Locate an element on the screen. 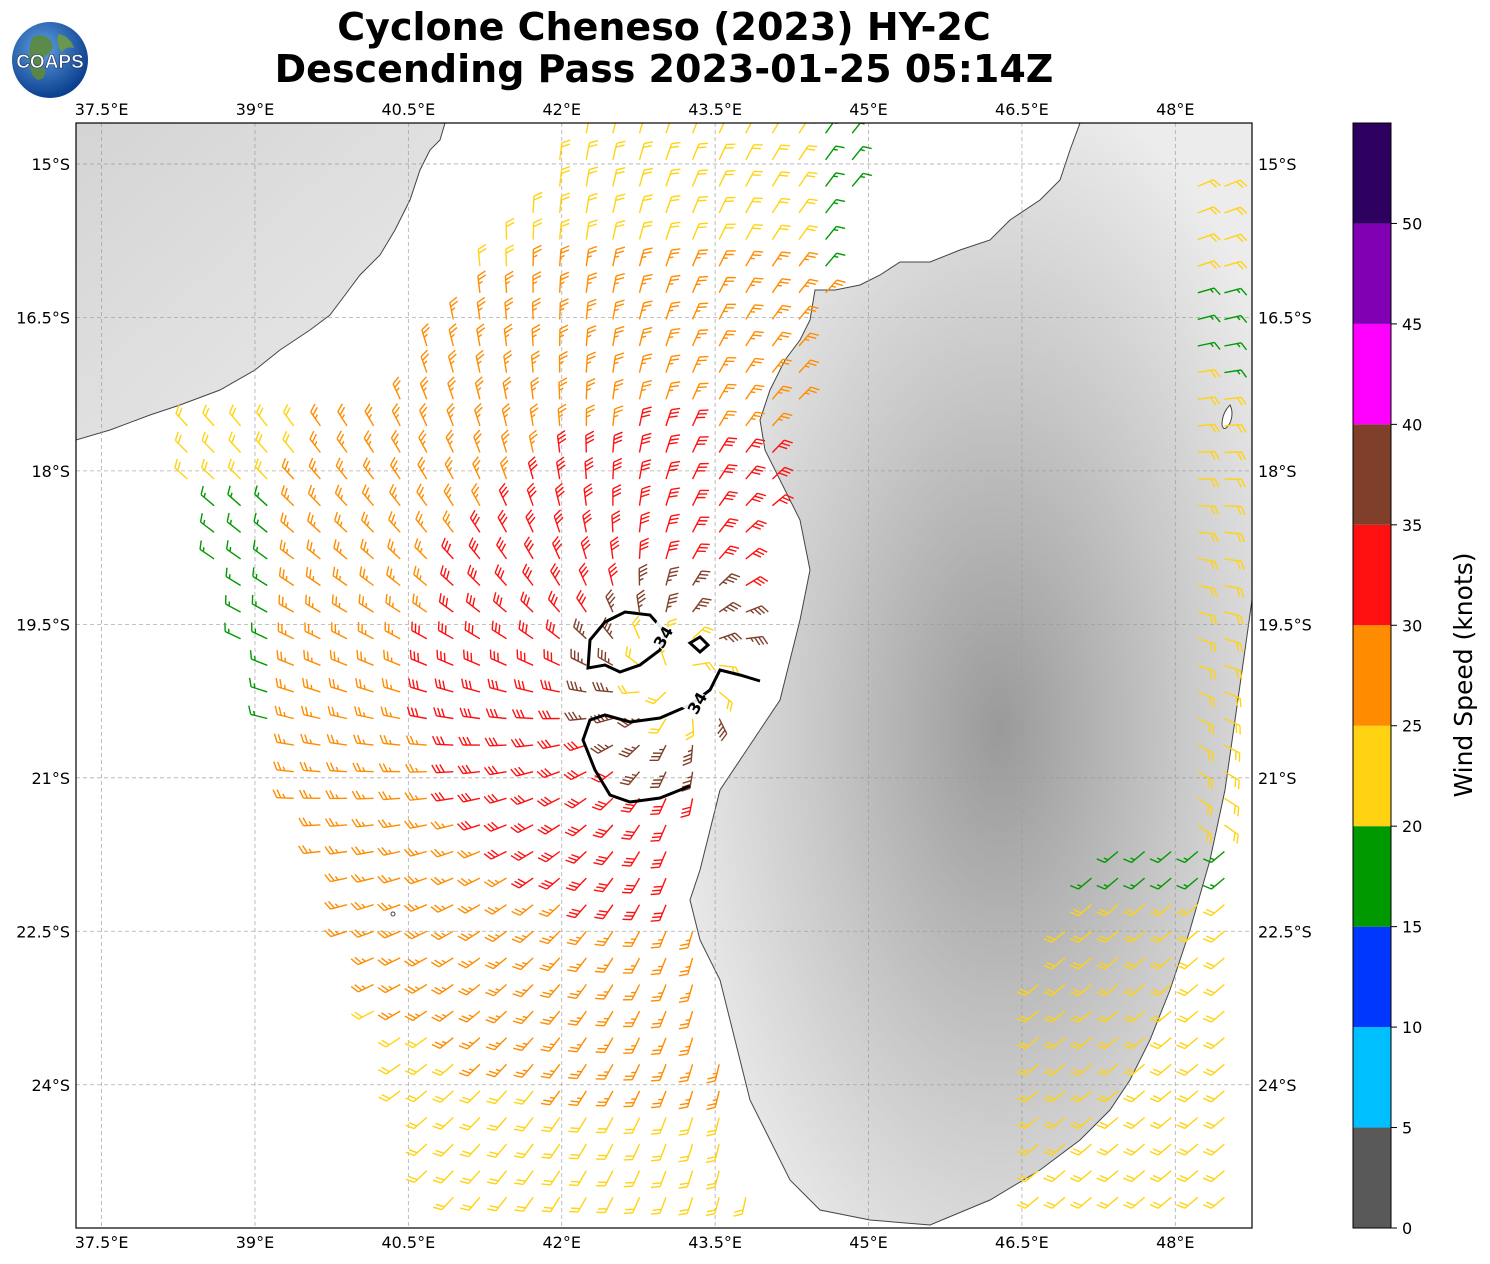 The height and width of the screenshot is (1264, 1490). lon-labels-top: 37.5°E 39°E 40.5°E 42°E 43.5°E 45°E 46.5°E 48°E is located at coordinates (635, 109).